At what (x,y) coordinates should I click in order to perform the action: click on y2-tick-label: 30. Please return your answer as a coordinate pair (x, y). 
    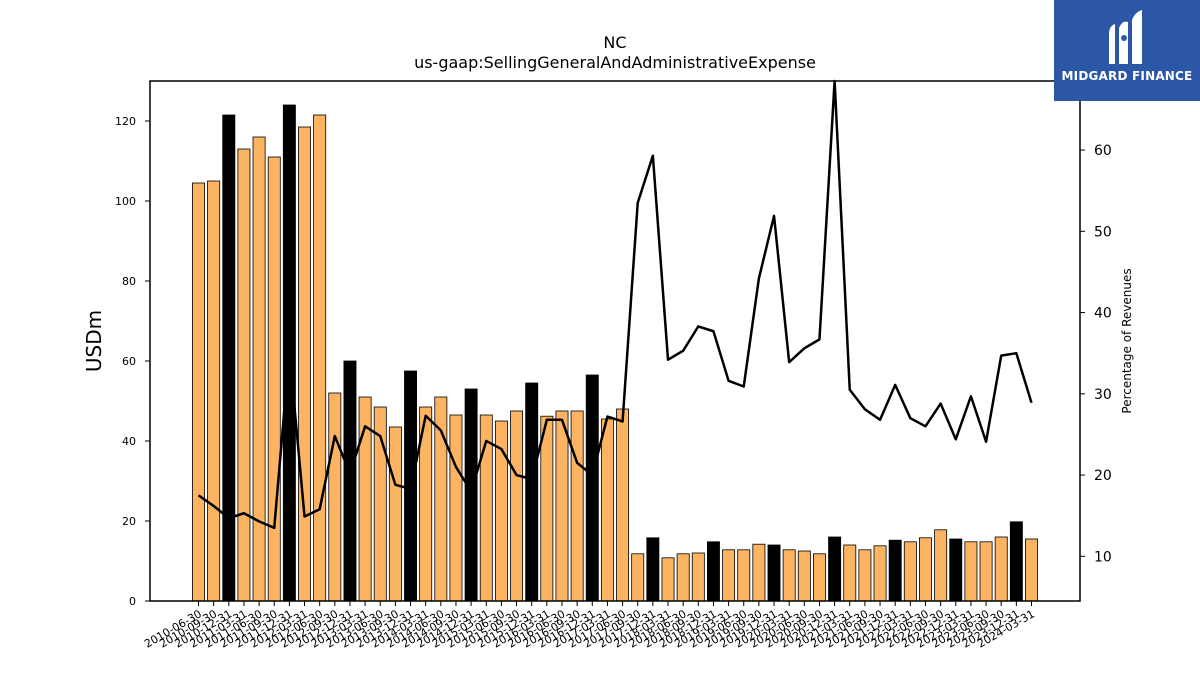
    Looking at the image, I should click on (1103, 395).